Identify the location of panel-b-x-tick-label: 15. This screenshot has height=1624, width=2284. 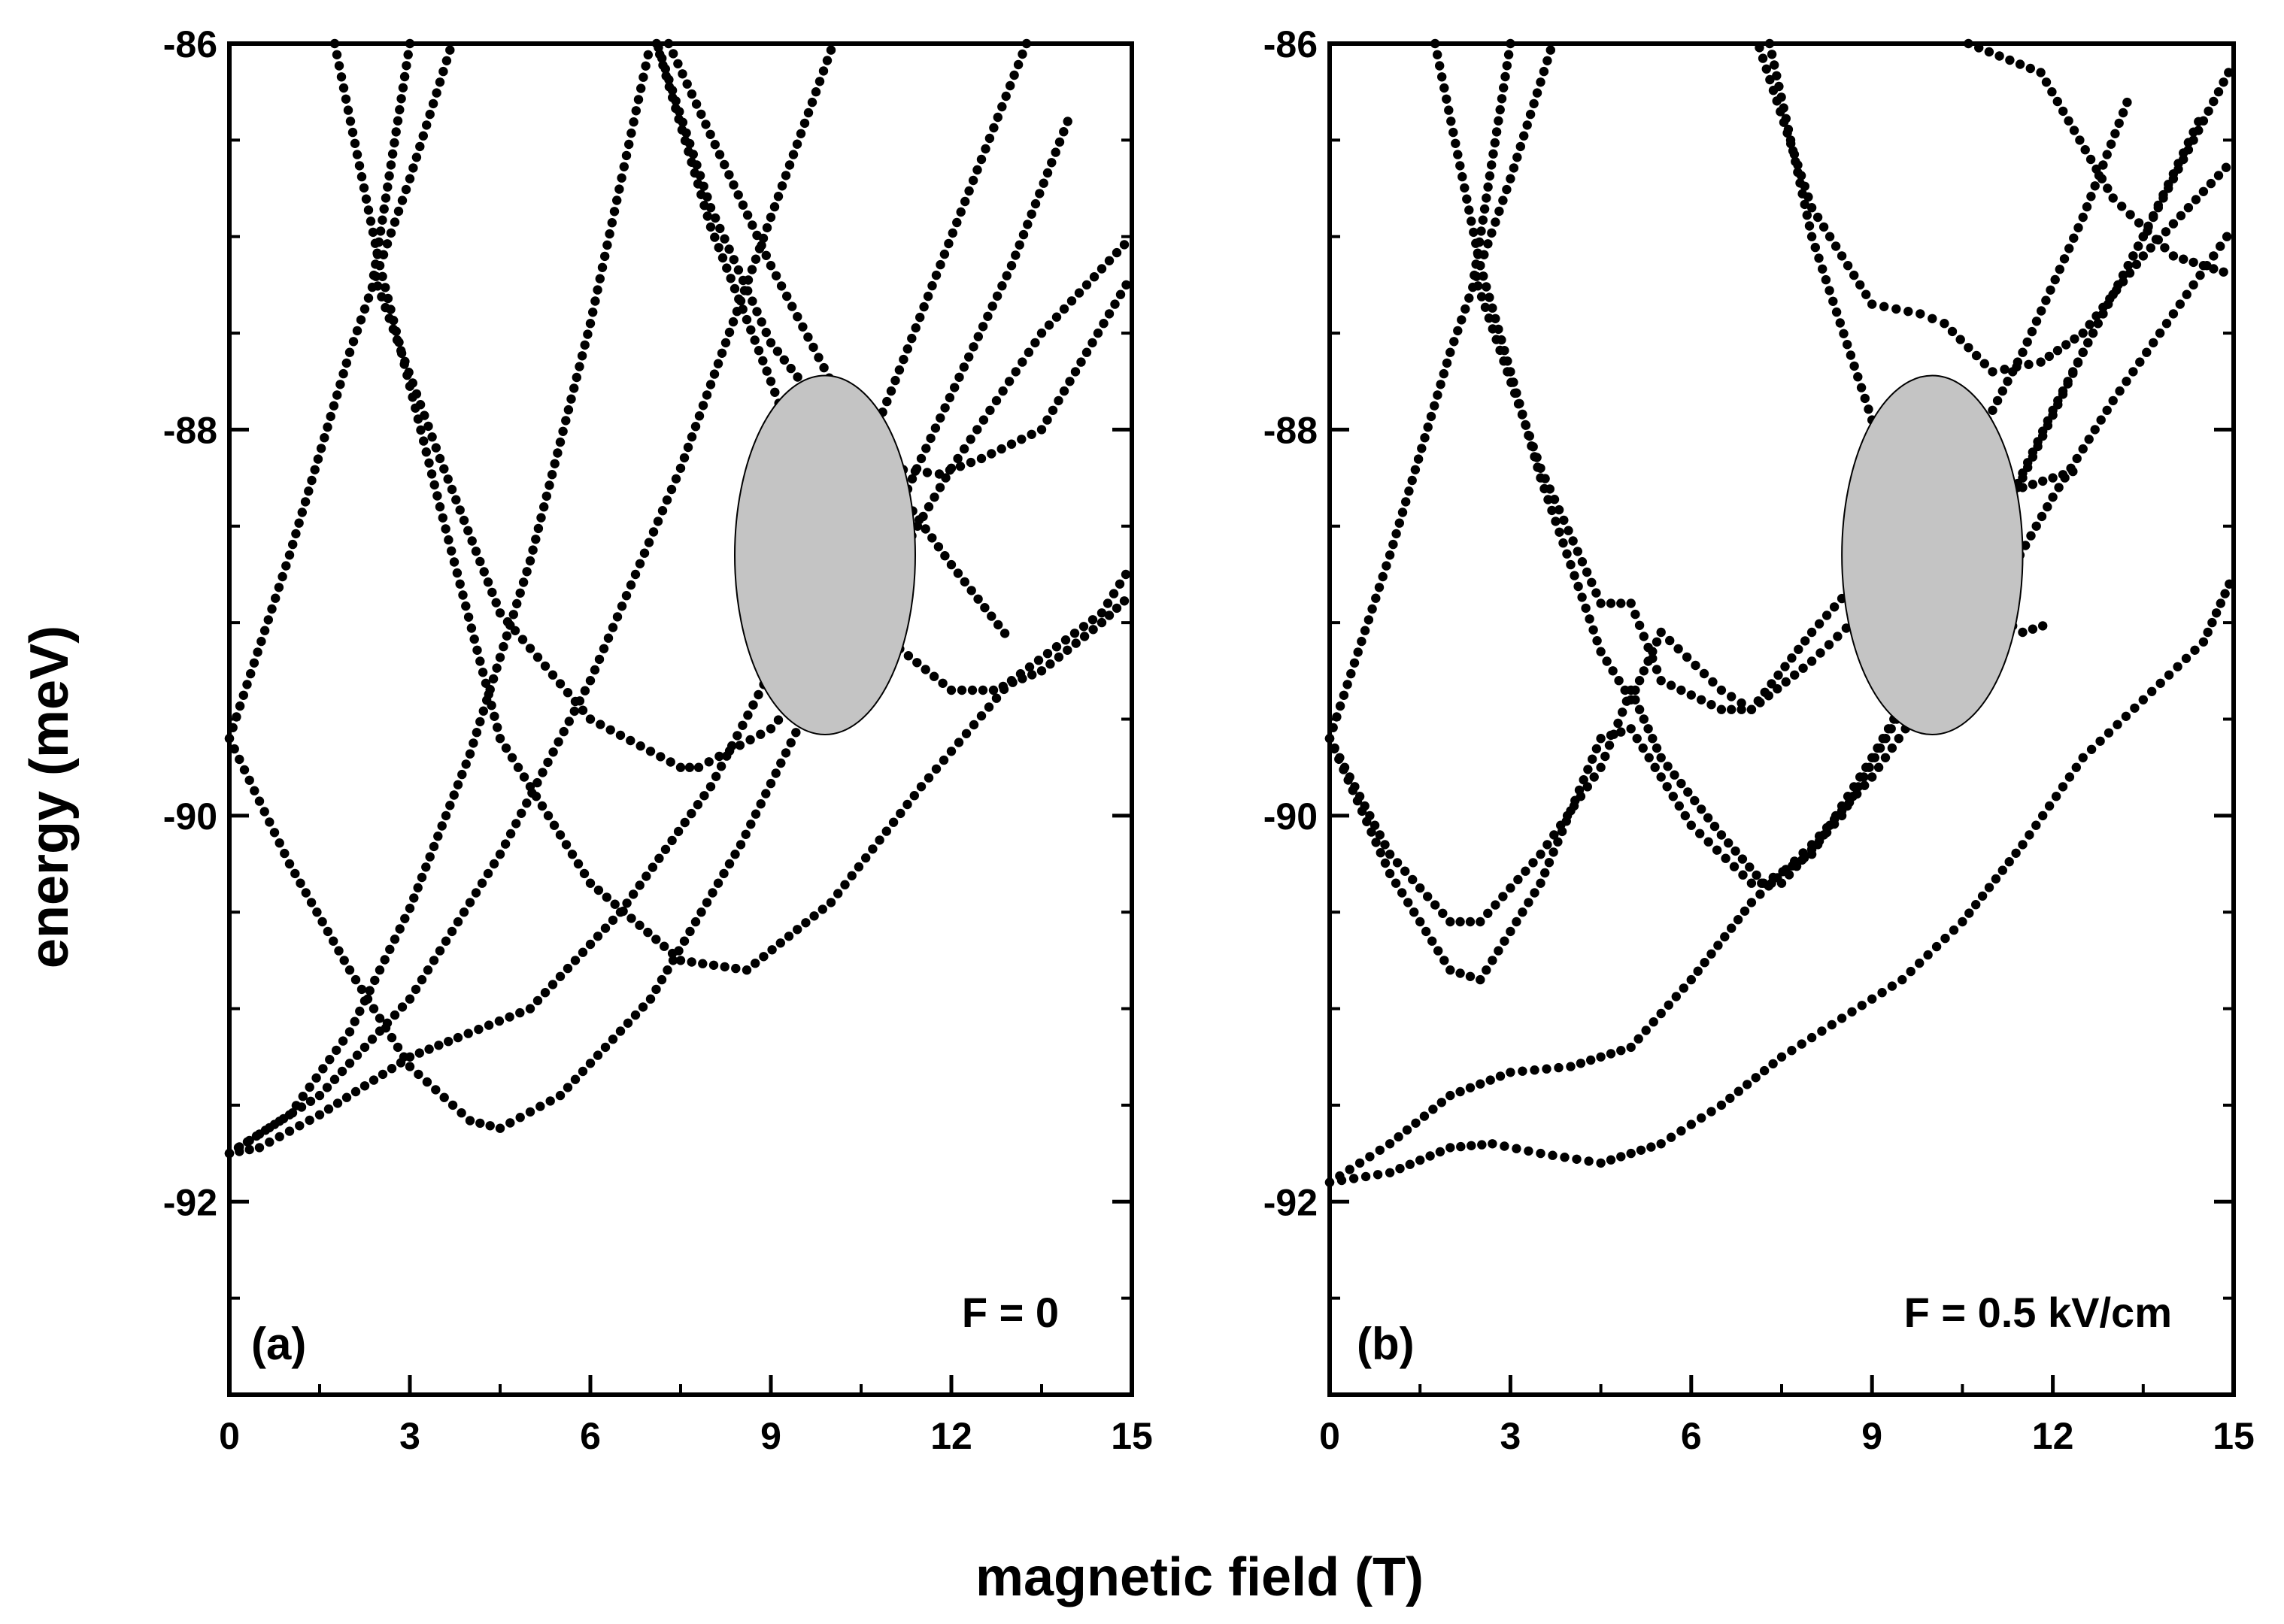
(2234, 1436).